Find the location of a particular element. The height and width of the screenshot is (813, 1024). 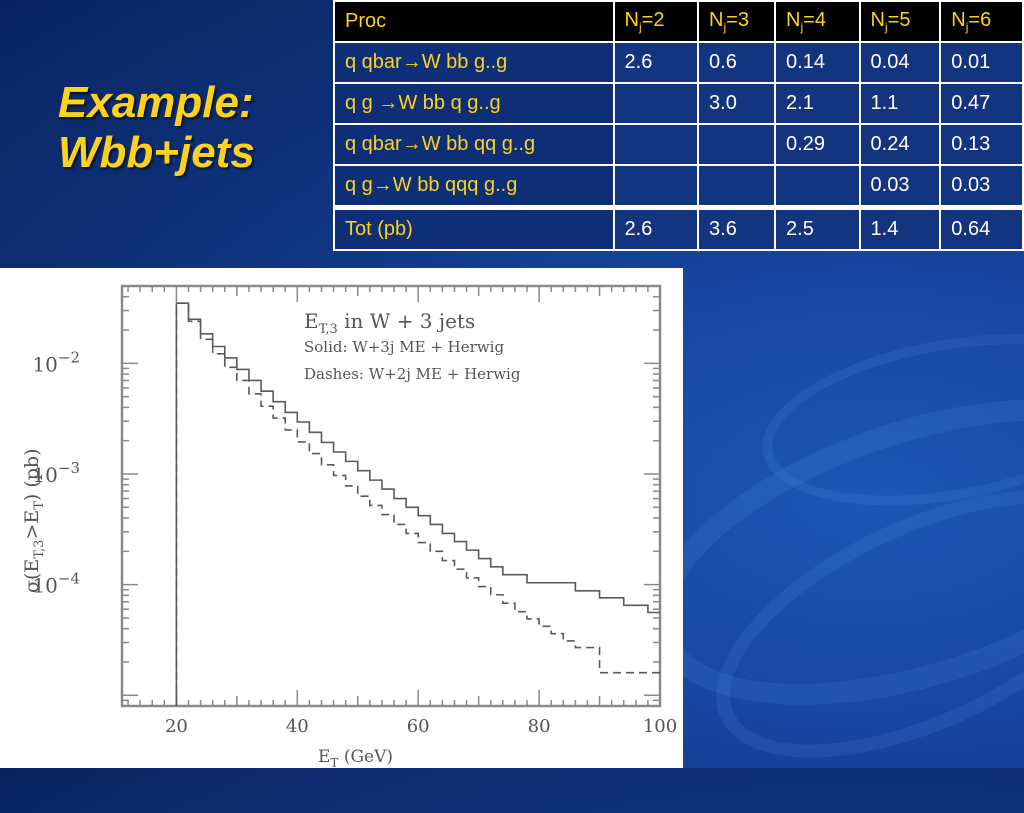

process-label: q qbar→W bb g..g is located at coordinates (474, 62).